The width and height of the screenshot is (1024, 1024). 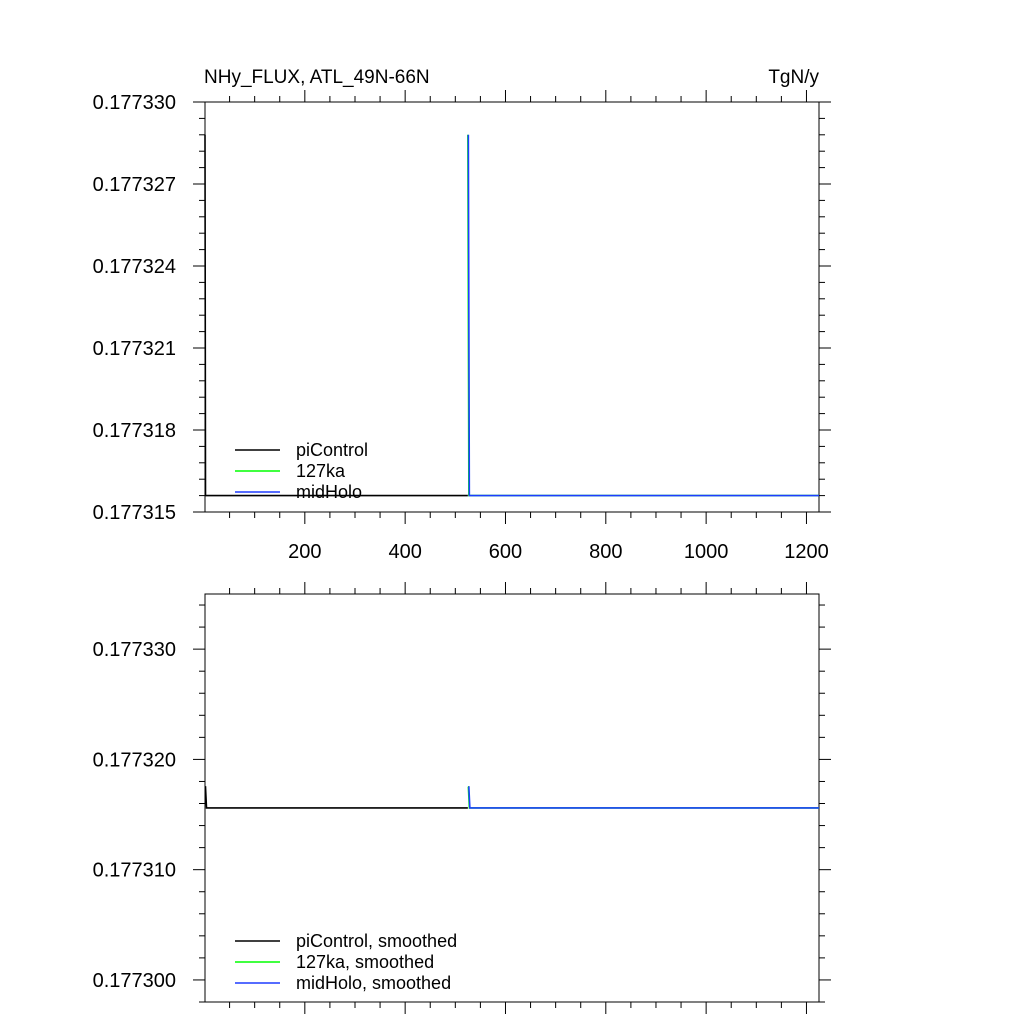 I want to click on y-tick-label: 0.177318, so click(x=134, y=431).